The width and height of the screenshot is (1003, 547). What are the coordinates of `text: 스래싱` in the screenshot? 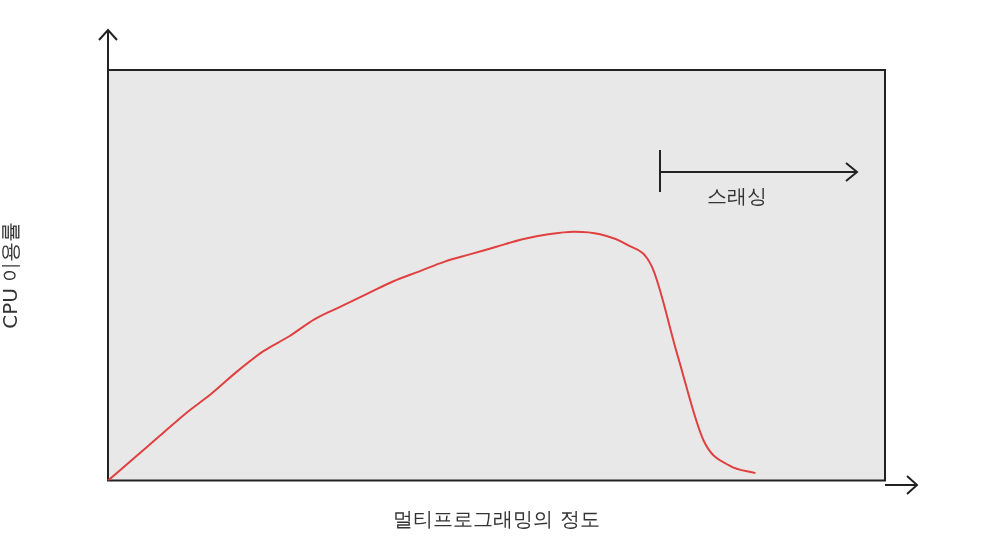 It's located at (737, 196).